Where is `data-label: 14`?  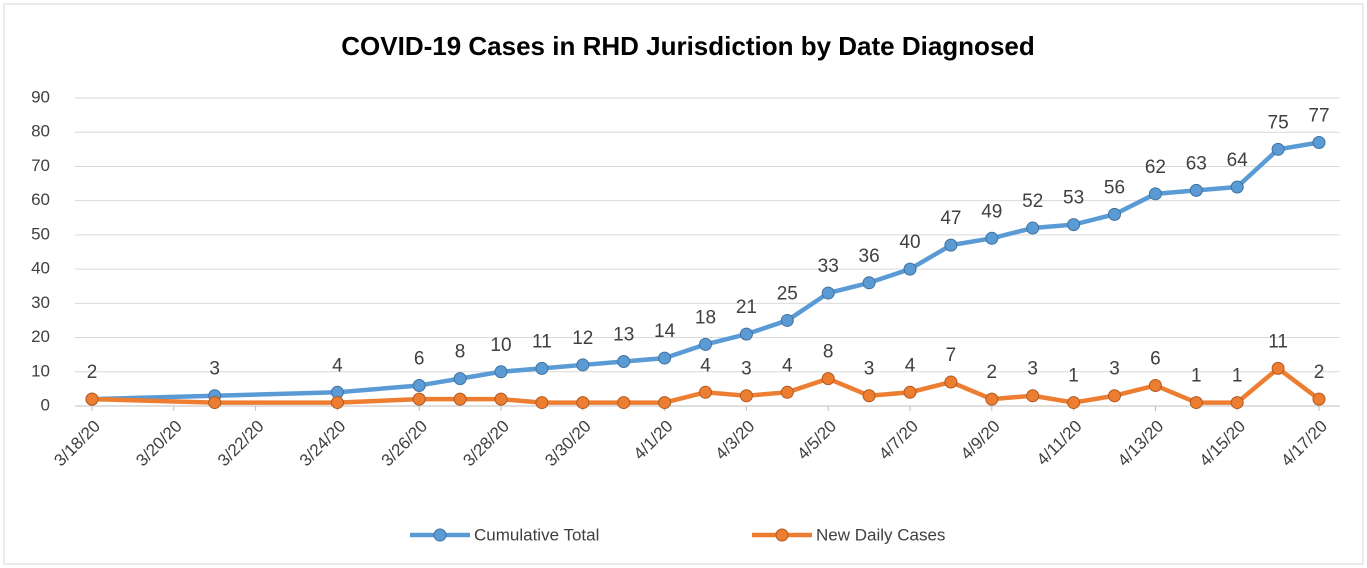 data-label: 14 is located at coordinates (665, 331).